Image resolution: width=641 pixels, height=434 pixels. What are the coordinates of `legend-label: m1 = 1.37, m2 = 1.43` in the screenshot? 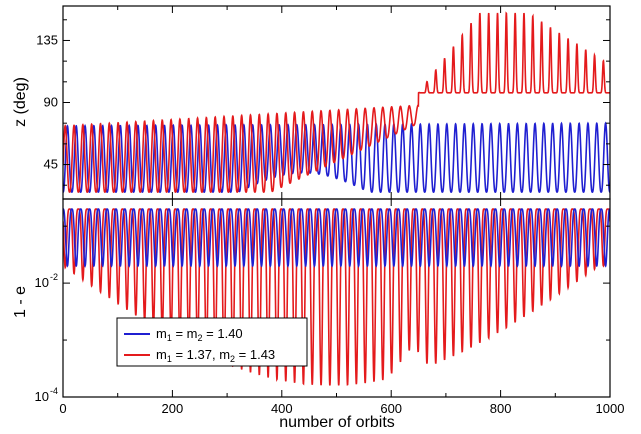 It's located at (215, 355).